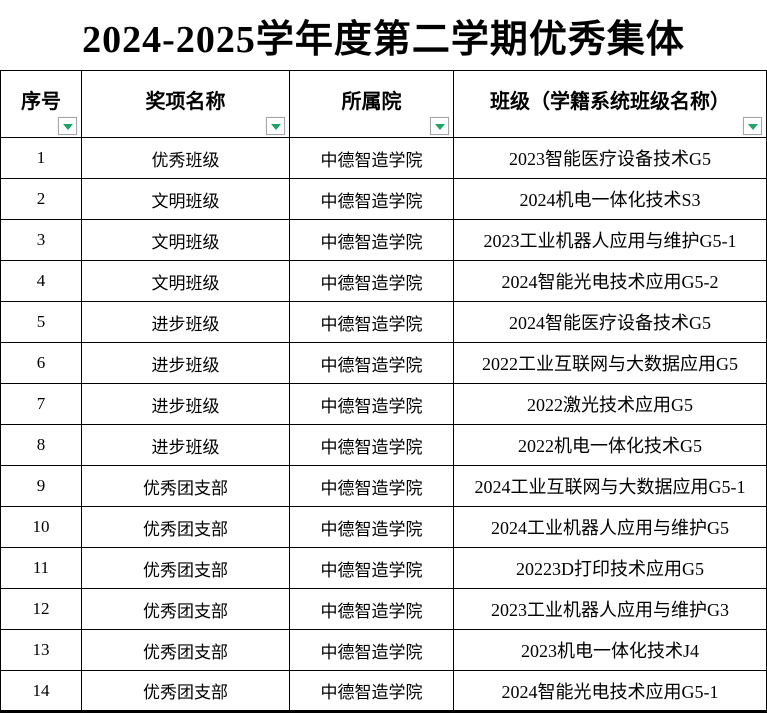  I want to click on cell-class-name: 2022机电一体化技术G5, so click(610, 445).